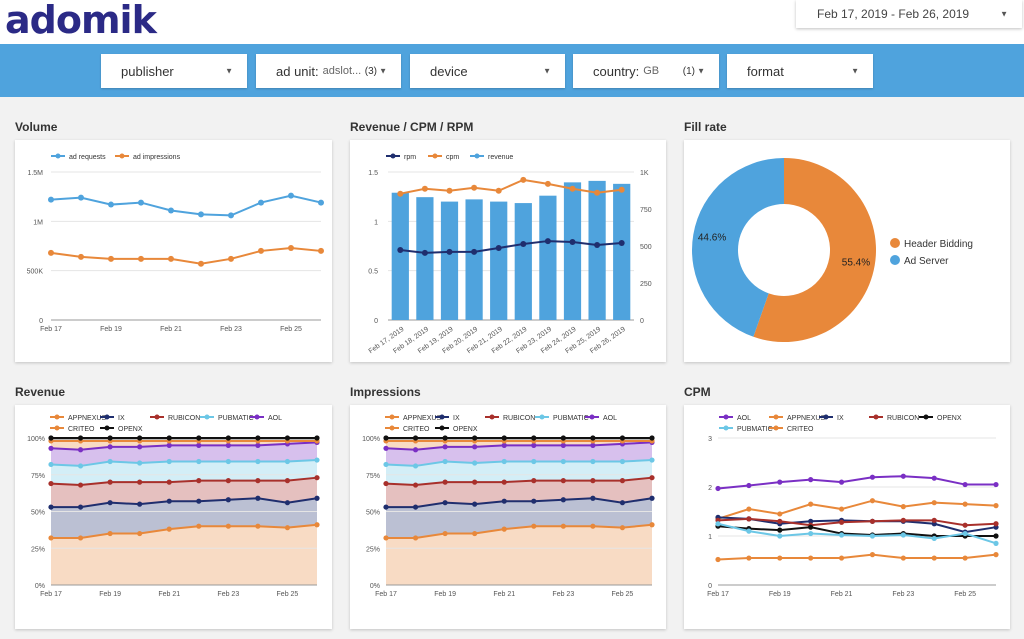 The image size is (1024, 639). What do you see at coordinates (697, 392) in the screenshot?
I see `cpm-title: CPM` at bounding box center [697, 392].